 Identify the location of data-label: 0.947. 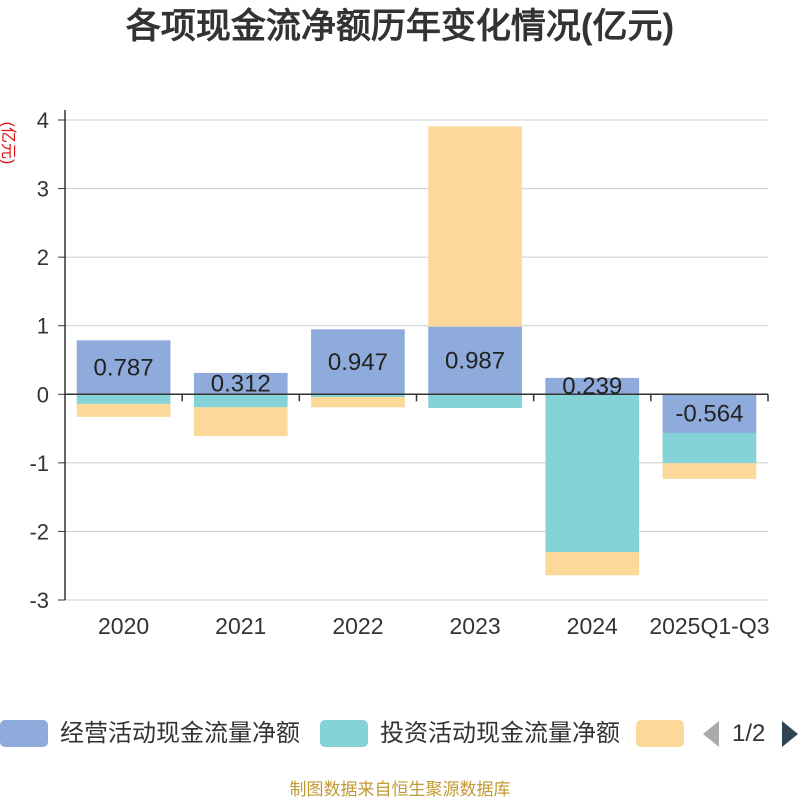
(358, 362).